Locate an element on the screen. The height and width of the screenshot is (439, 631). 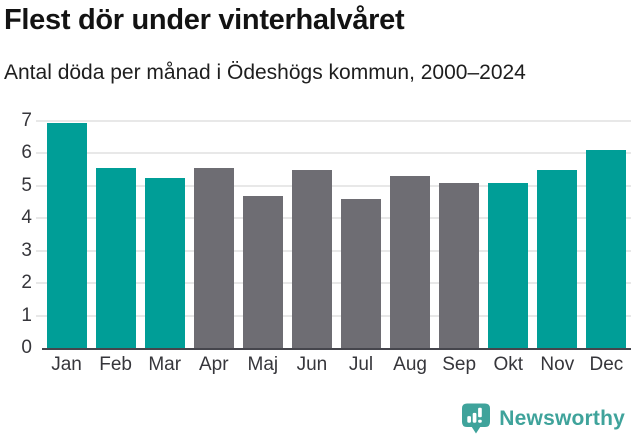
bar-maj is located at coordinates (262, 271).